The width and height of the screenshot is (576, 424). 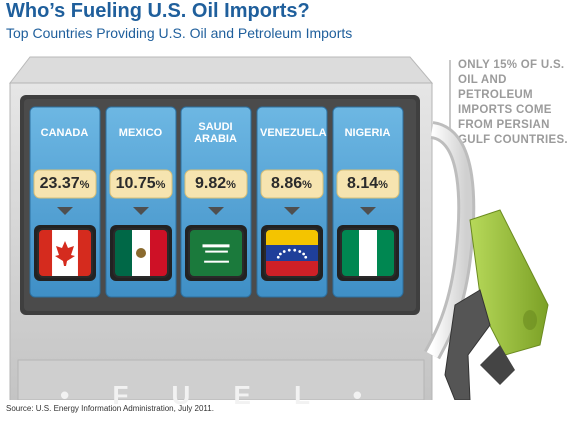 I want to click on country-name: CANADA, so click(x=64, y=133).